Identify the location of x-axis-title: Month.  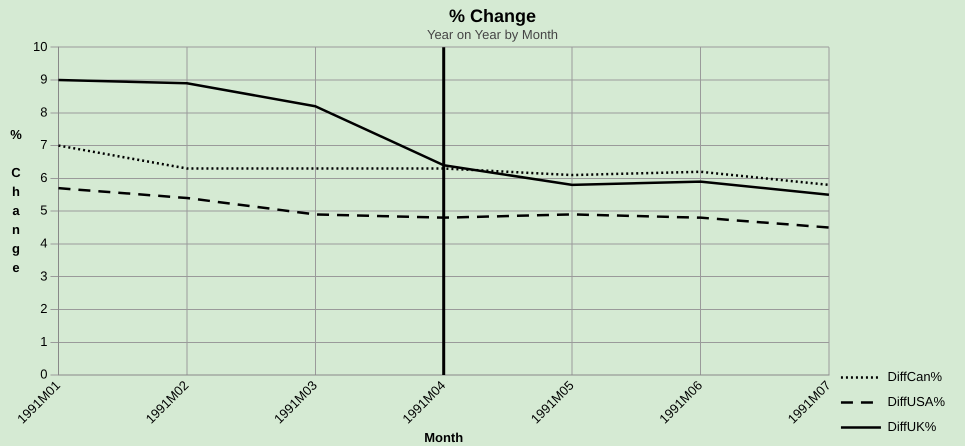
(444, 437).